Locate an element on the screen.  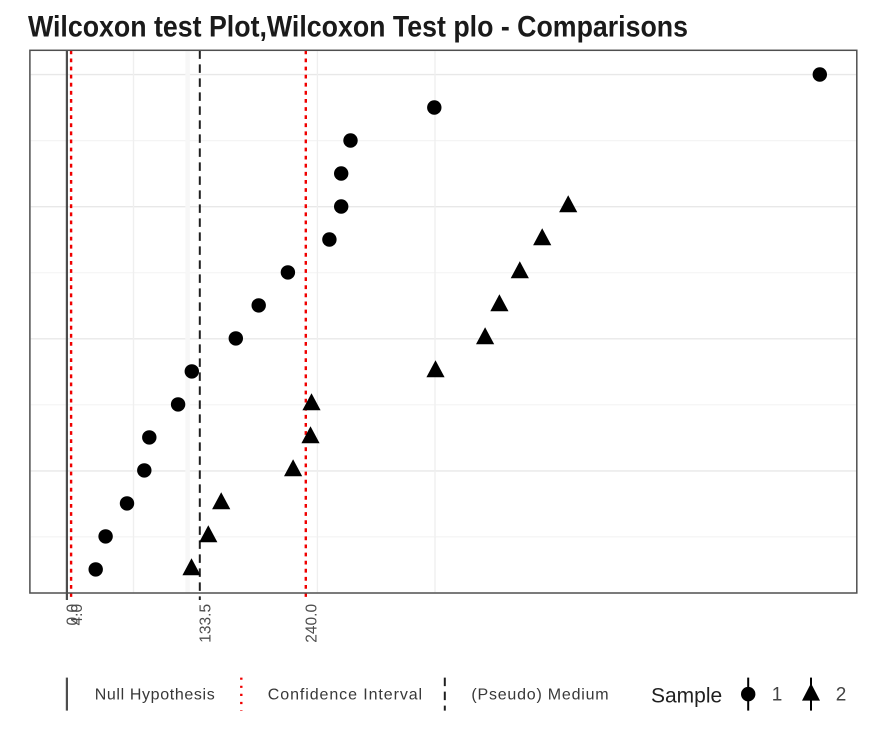
svg-text: Null Hypothesis is located at coordinates (155, 695).